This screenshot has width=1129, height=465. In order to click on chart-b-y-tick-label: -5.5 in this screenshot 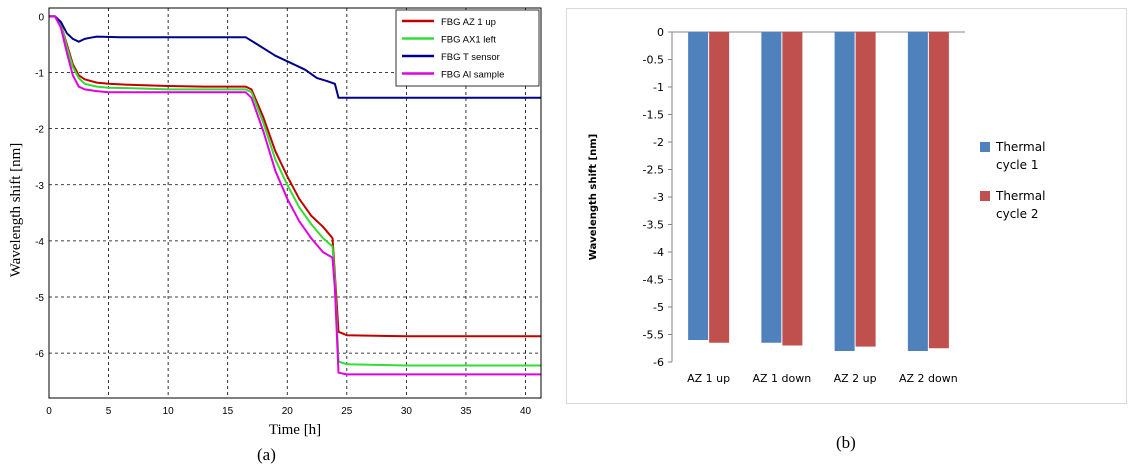, I will do `click(653, 335)`.